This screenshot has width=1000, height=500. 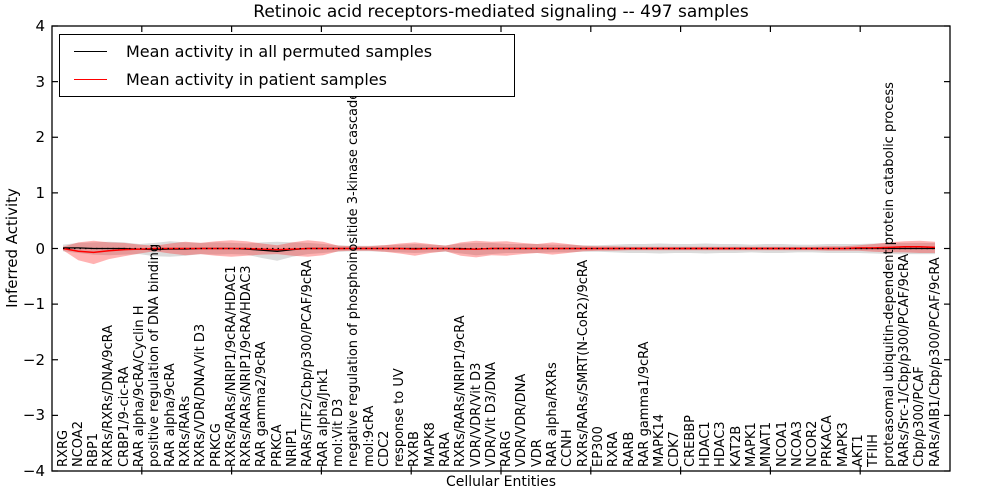 What do you see at coordinates (90, 79) in the screenshot?
I see `legend-line-patient-icon` at bounding box center [90, 79].